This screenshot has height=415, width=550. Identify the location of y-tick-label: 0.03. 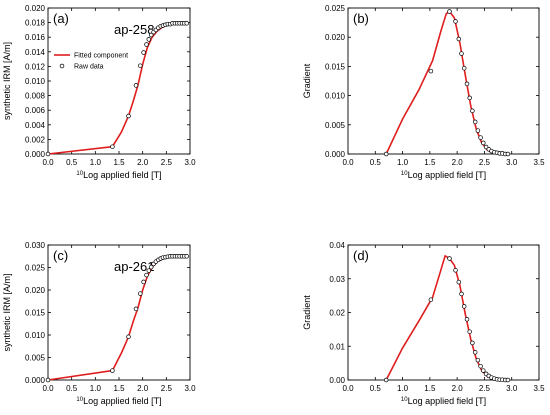
(337, 279).